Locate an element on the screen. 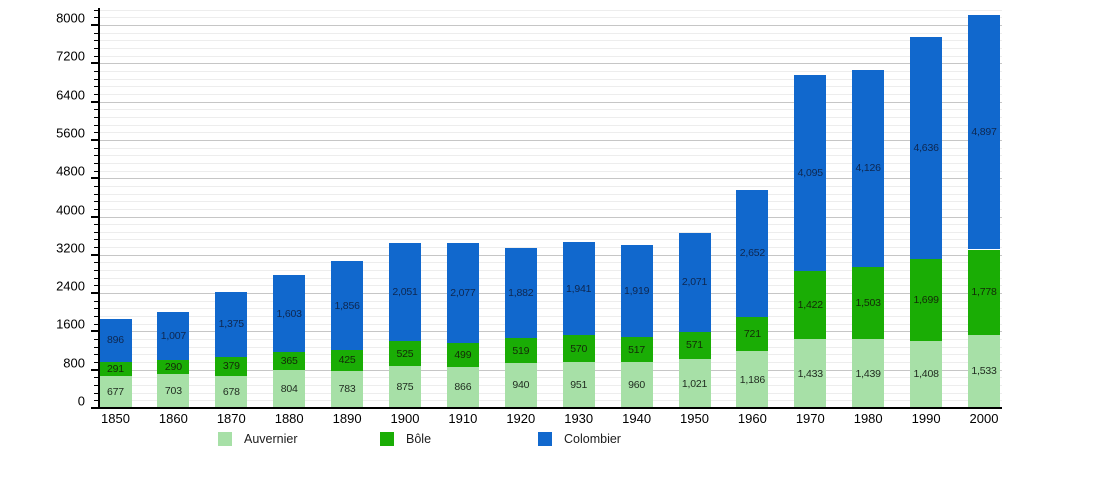 This screenshot has width=1100, height=500. bar-segment-auvernier-2000 is located at coordinates (984, 371).